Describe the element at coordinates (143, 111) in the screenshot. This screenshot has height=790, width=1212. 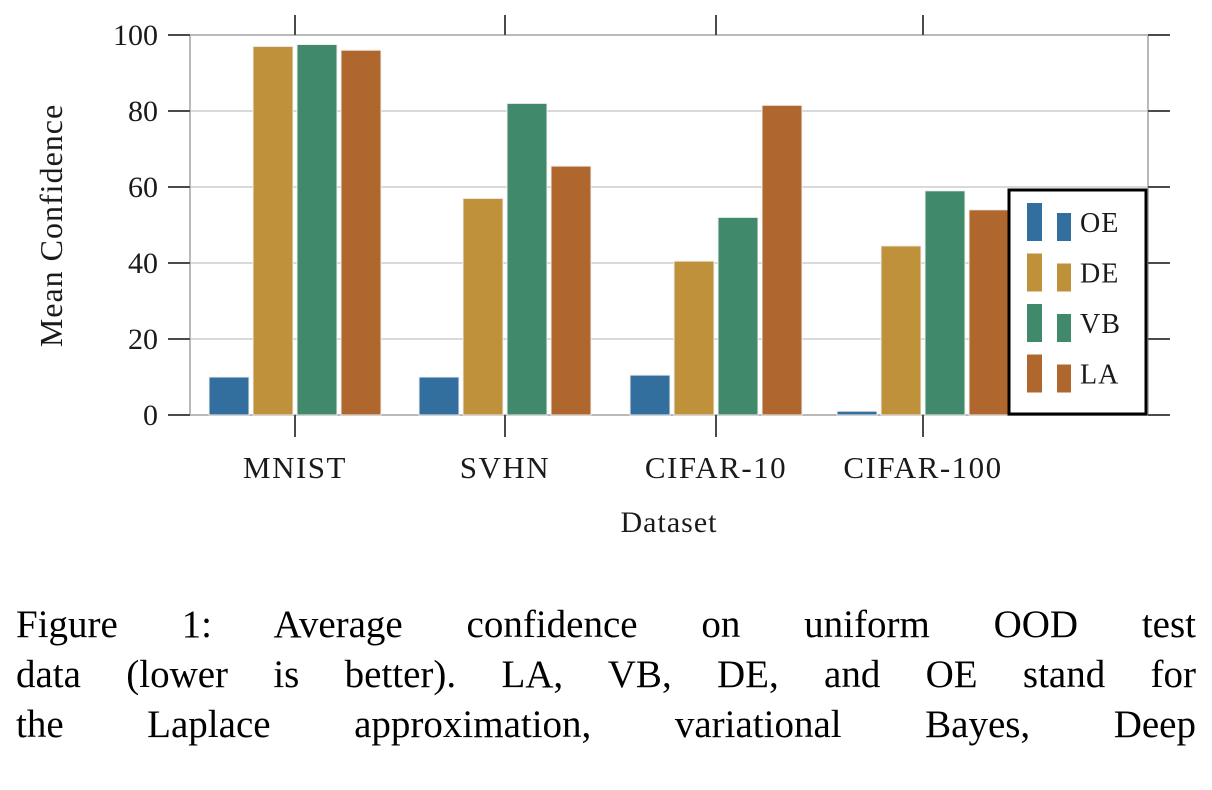
I see `y-tick-label-80: 80` at that location.